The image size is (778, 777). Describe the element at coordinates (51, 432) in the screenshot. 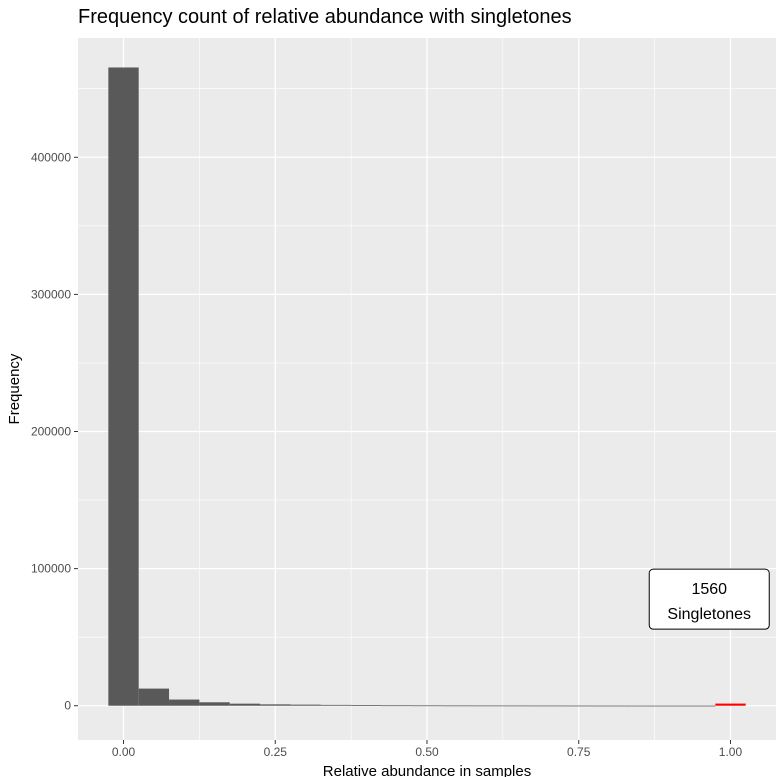

I see `y-tick-label: 200000` at that location.